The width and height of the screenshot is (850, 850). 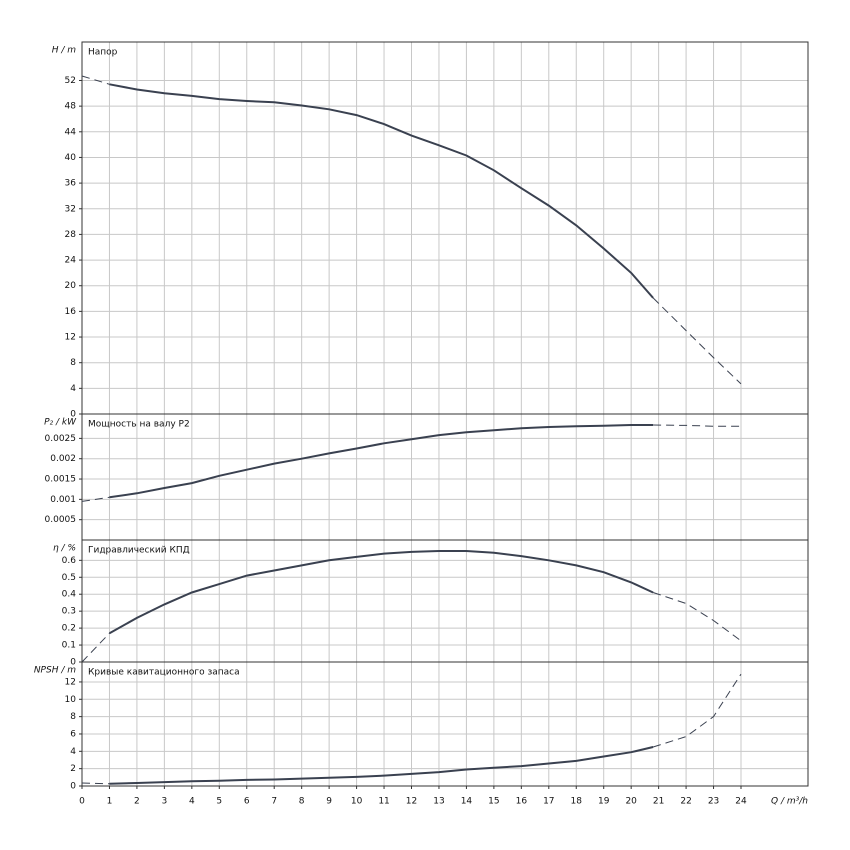 I want to click on y-tick-label: 0.6, so click(x=69, y=561).